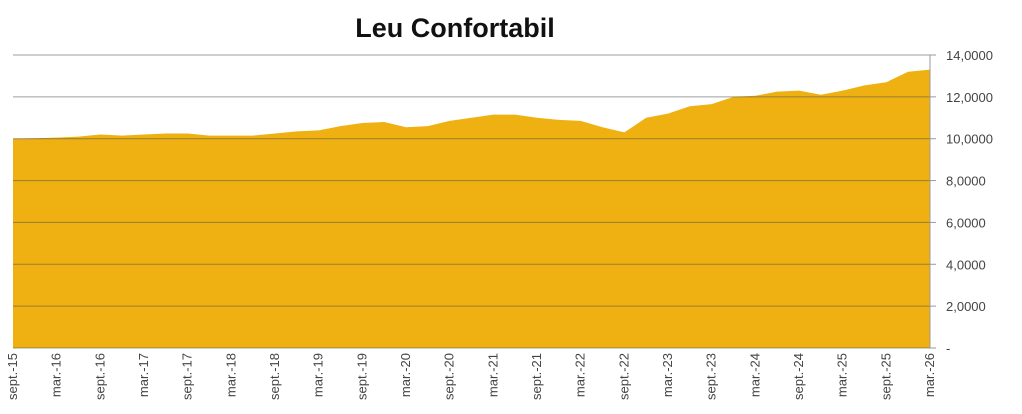 Image resolution: width=1022 pixels, height=414 pixels. Describe the element at coordinates (966, 222) in the screenshot. I see `y-tick-label: 6,0000` at that location.